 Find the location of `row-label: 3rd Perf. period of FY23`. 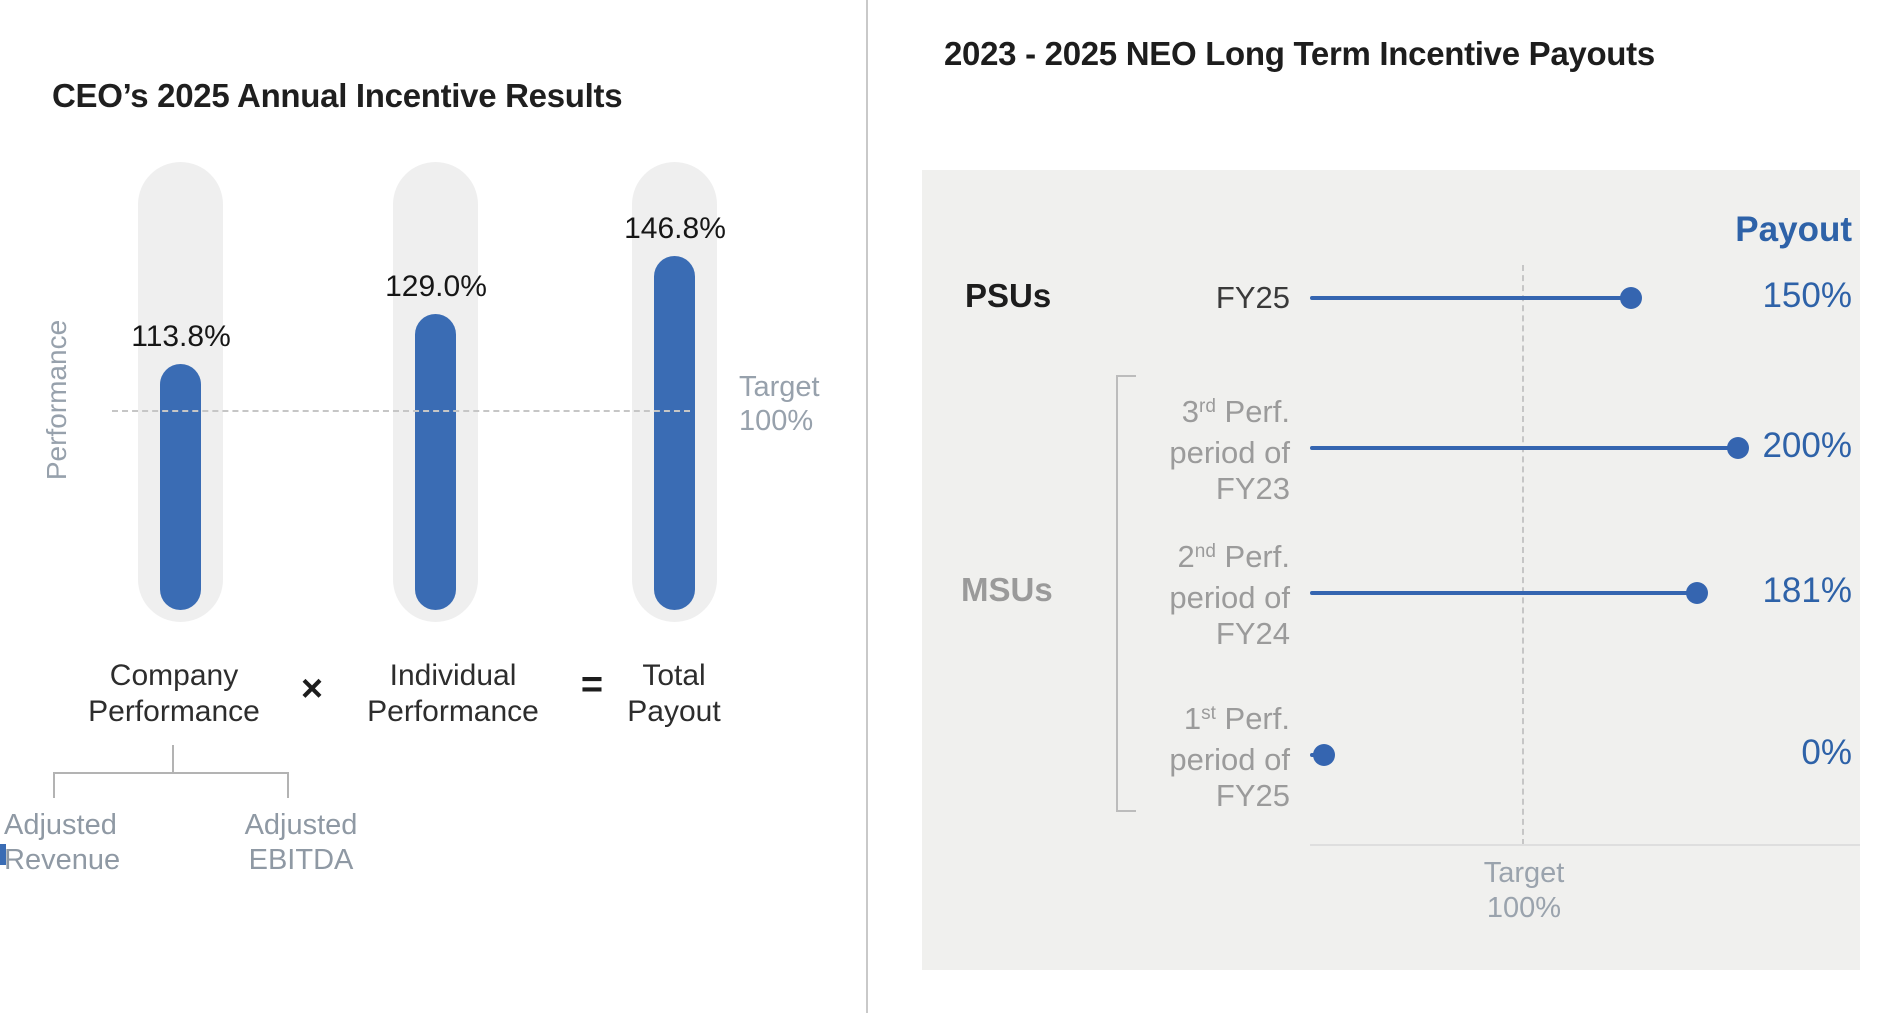

row-label: 3rd Perf. period of FY23 is located at coordinates (1229, 450).